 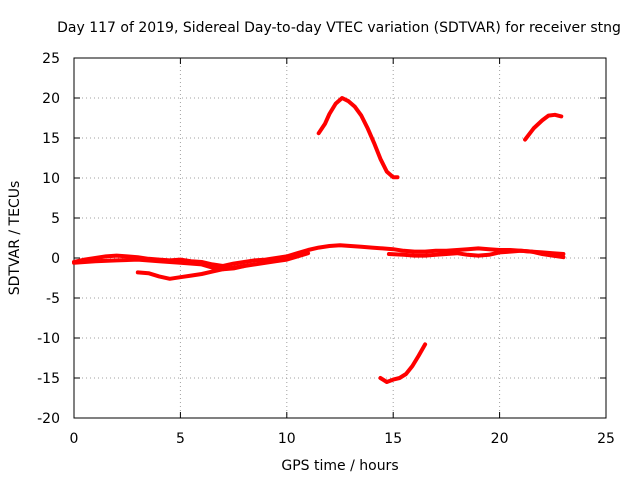 What do you see at coordinates (51, 59) in the screenshot?
I see `y-tick-label: 25` at bounding box center [51, 59].